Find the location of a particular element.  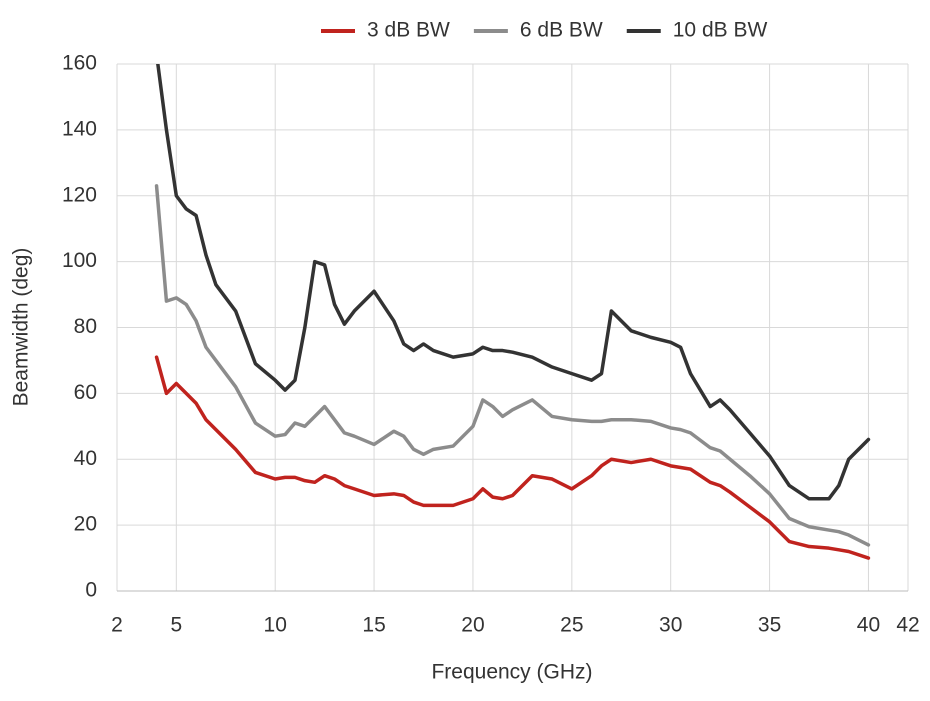

y-tick-label: 40 is located at coordinates (85, 458).